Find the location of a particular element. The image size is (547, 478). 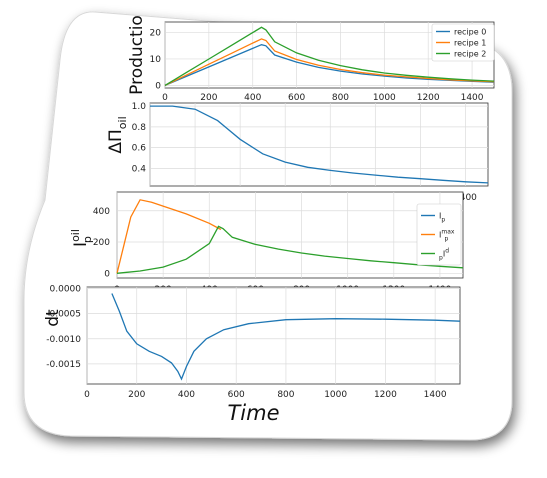

legend-label: Ip is located at coordinates (442, 218).